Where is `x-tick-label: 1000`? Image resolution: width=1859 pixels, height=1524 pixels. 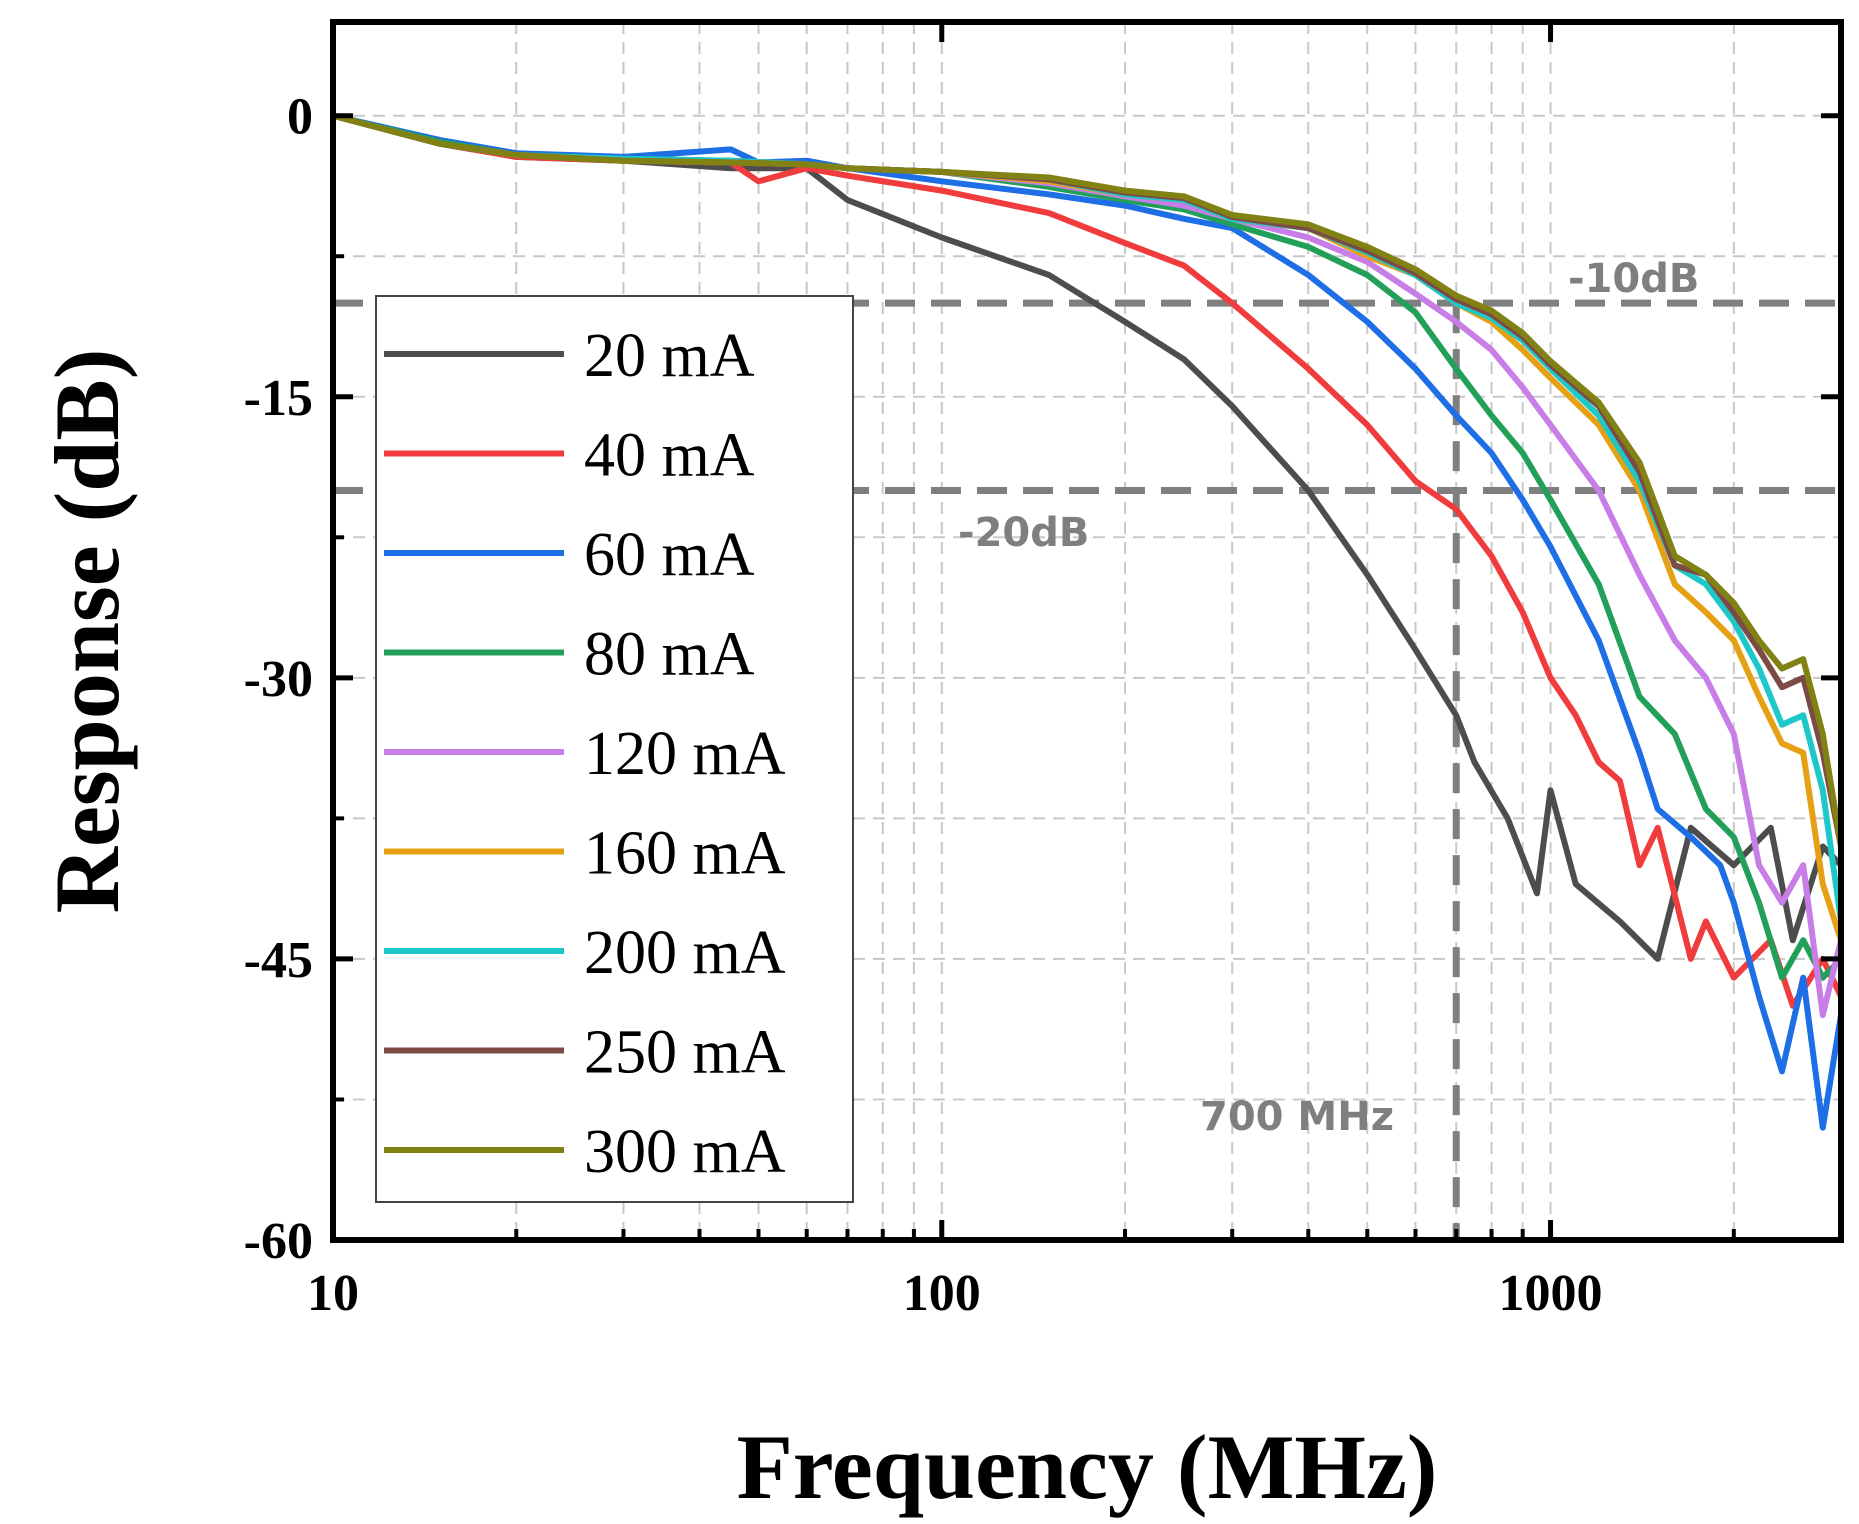
x-tick-label: 1000 is located at coordinates (1551, 1293).